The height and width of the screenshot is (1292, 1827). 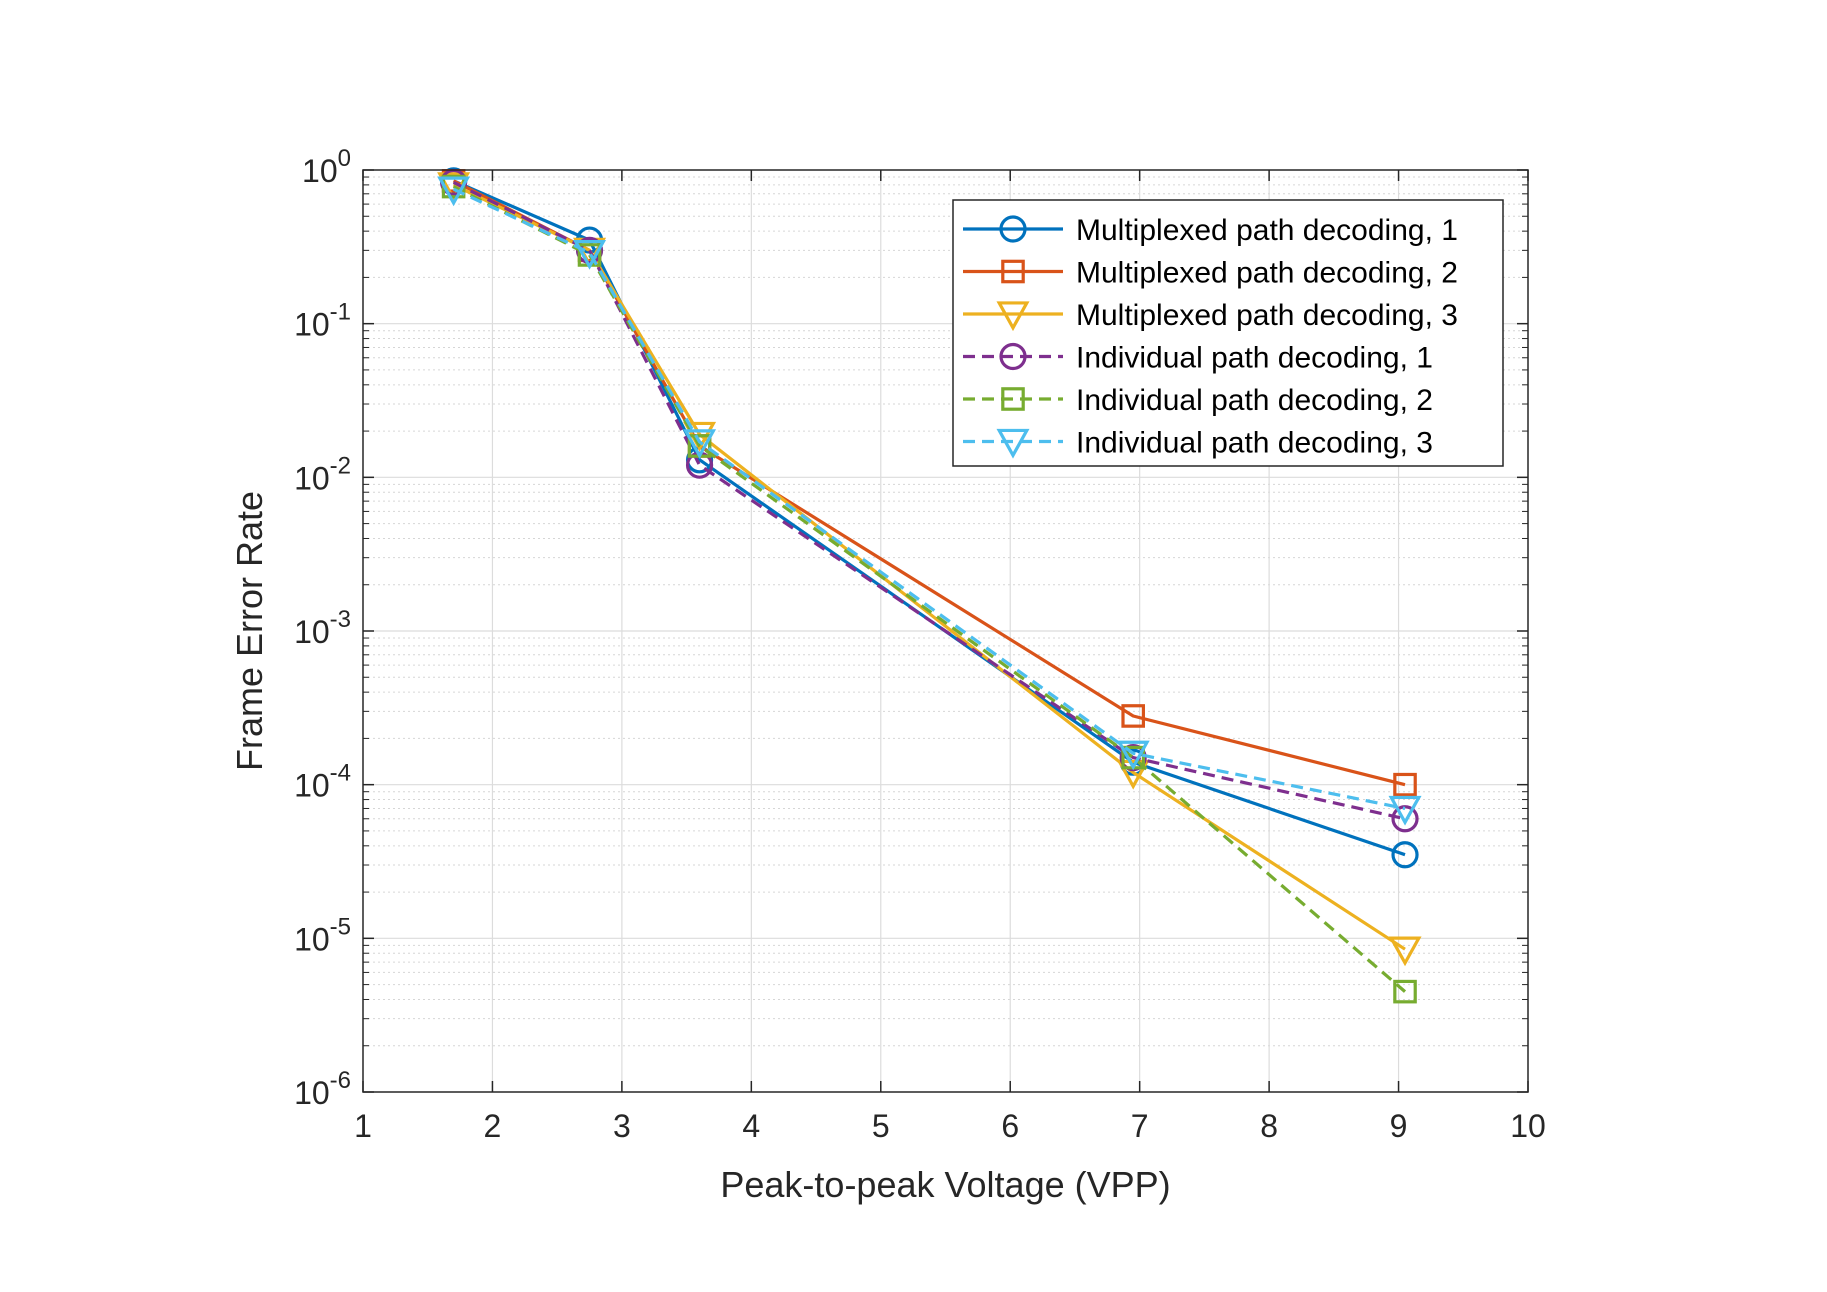 I want to click on x-tick-label: 7, so click(x=1140, y=1126).